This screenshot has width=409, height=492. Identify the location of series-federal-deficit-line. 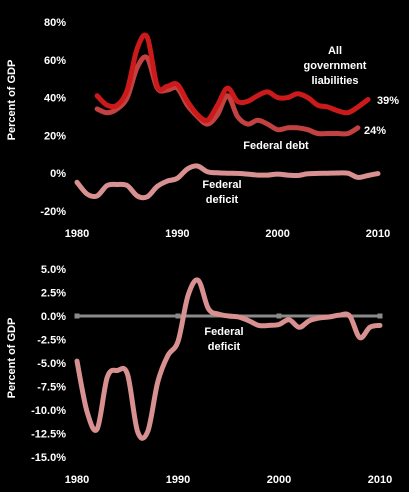
(227, 182).